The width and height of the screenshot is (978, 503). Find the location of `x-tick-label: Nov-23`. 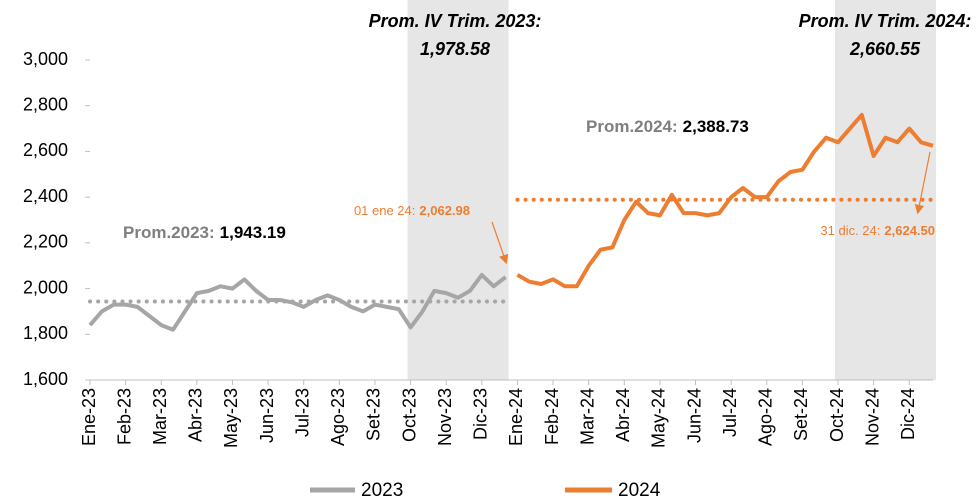

x-tick-label: Nov-23 is located at coordinates (445, 417).